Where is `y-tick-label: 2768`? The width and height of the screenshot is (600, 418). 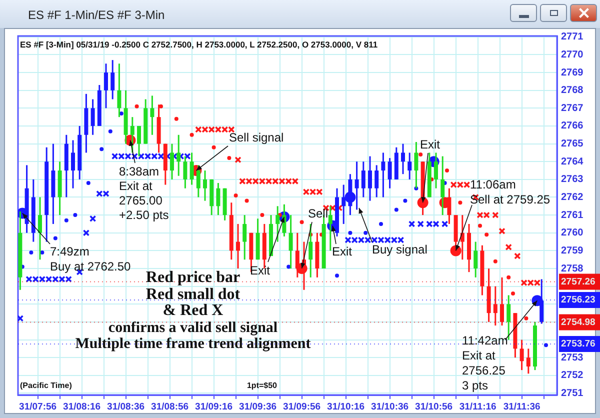
y-tick-label: 2768 is located at coordinates (572, 90).